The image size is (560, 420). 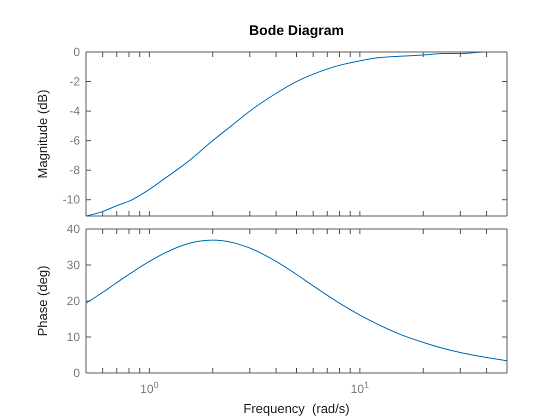 What do you see at coordinates (73, 301) in the screenshot?
I see `y-tick-label: 20` at bounding box center [73, 301].